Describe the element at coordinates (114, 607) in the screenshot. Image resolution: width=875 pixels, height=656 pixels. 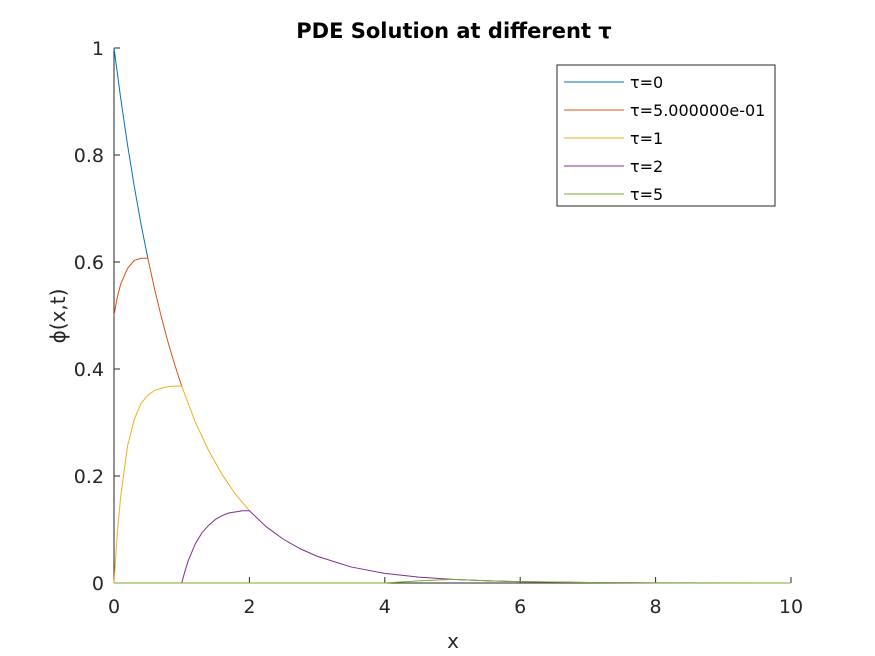
I see `x-tick-label: 0` at that location.